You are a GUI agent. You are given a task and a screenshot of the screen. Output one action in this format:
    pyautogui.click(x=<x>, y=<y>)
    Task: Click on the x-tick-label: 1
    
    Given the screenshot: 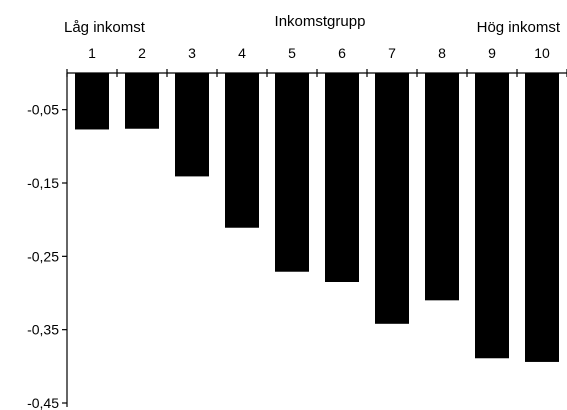 What is the action you would take?
    pyautogui.click(x=92, y=53)
    